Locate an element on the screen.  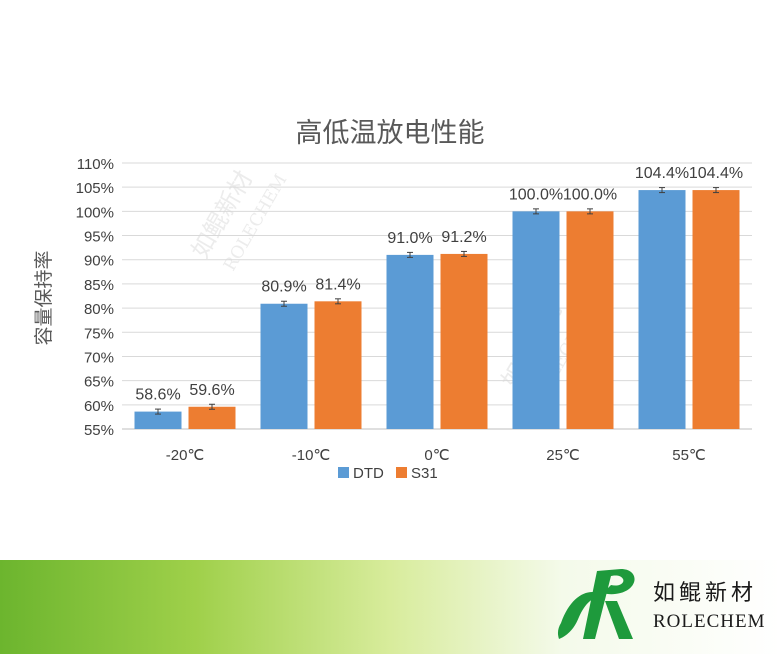
x-tick-labels: -20℃ -10℃ 0℃ 25℃ 55℃ is located at coordinates (436, 455).